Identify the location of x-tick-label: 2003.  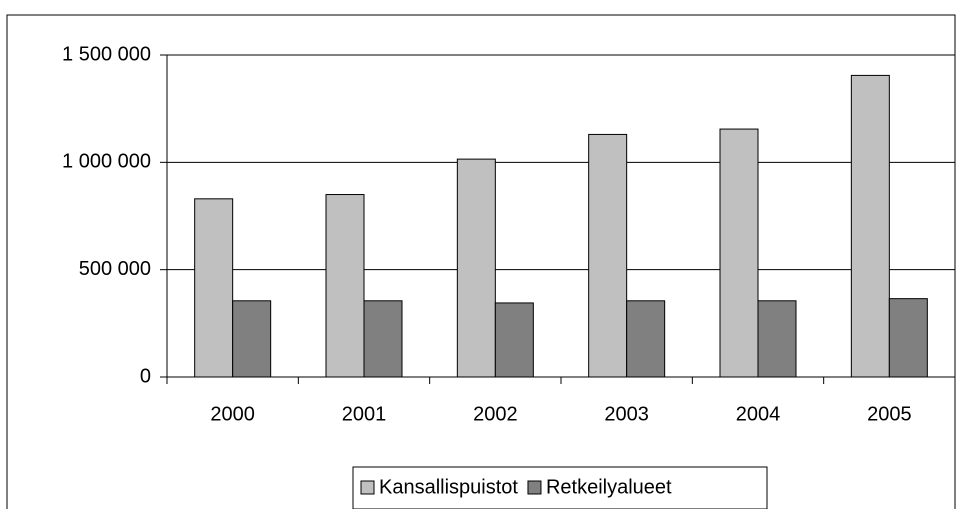
(626, 414).